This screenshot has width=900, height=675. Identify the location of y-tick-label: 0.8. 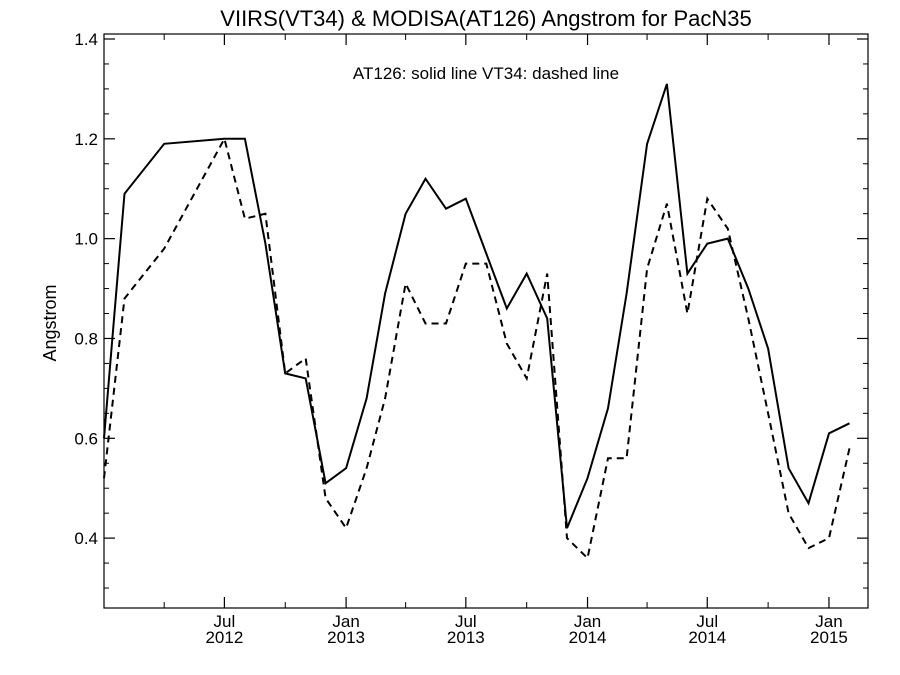
(86, 338).